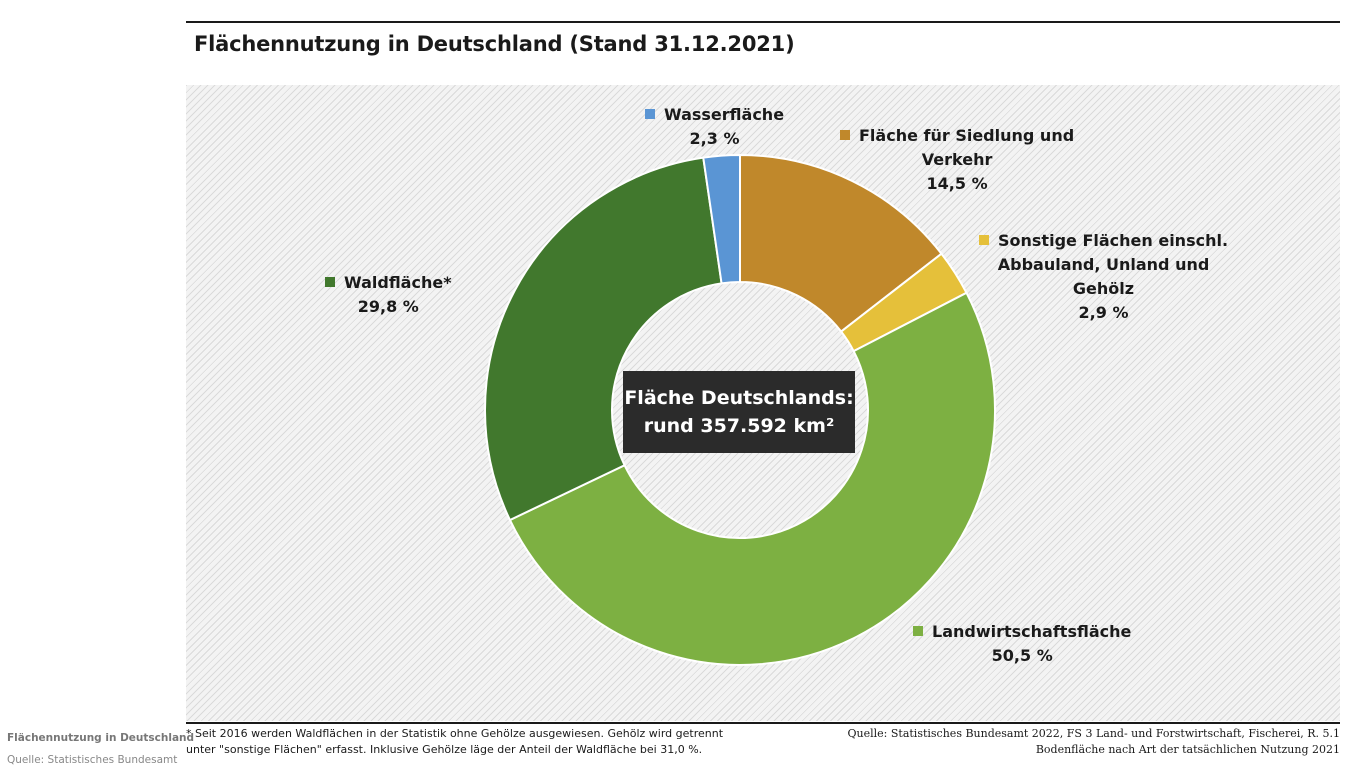  What do you see at coordinates (1022, 644) in the screenshot?
I see `label-landwirtschaft: Landwirtschaftsfläche 50,5 %` at bounding box center [1022, 644].